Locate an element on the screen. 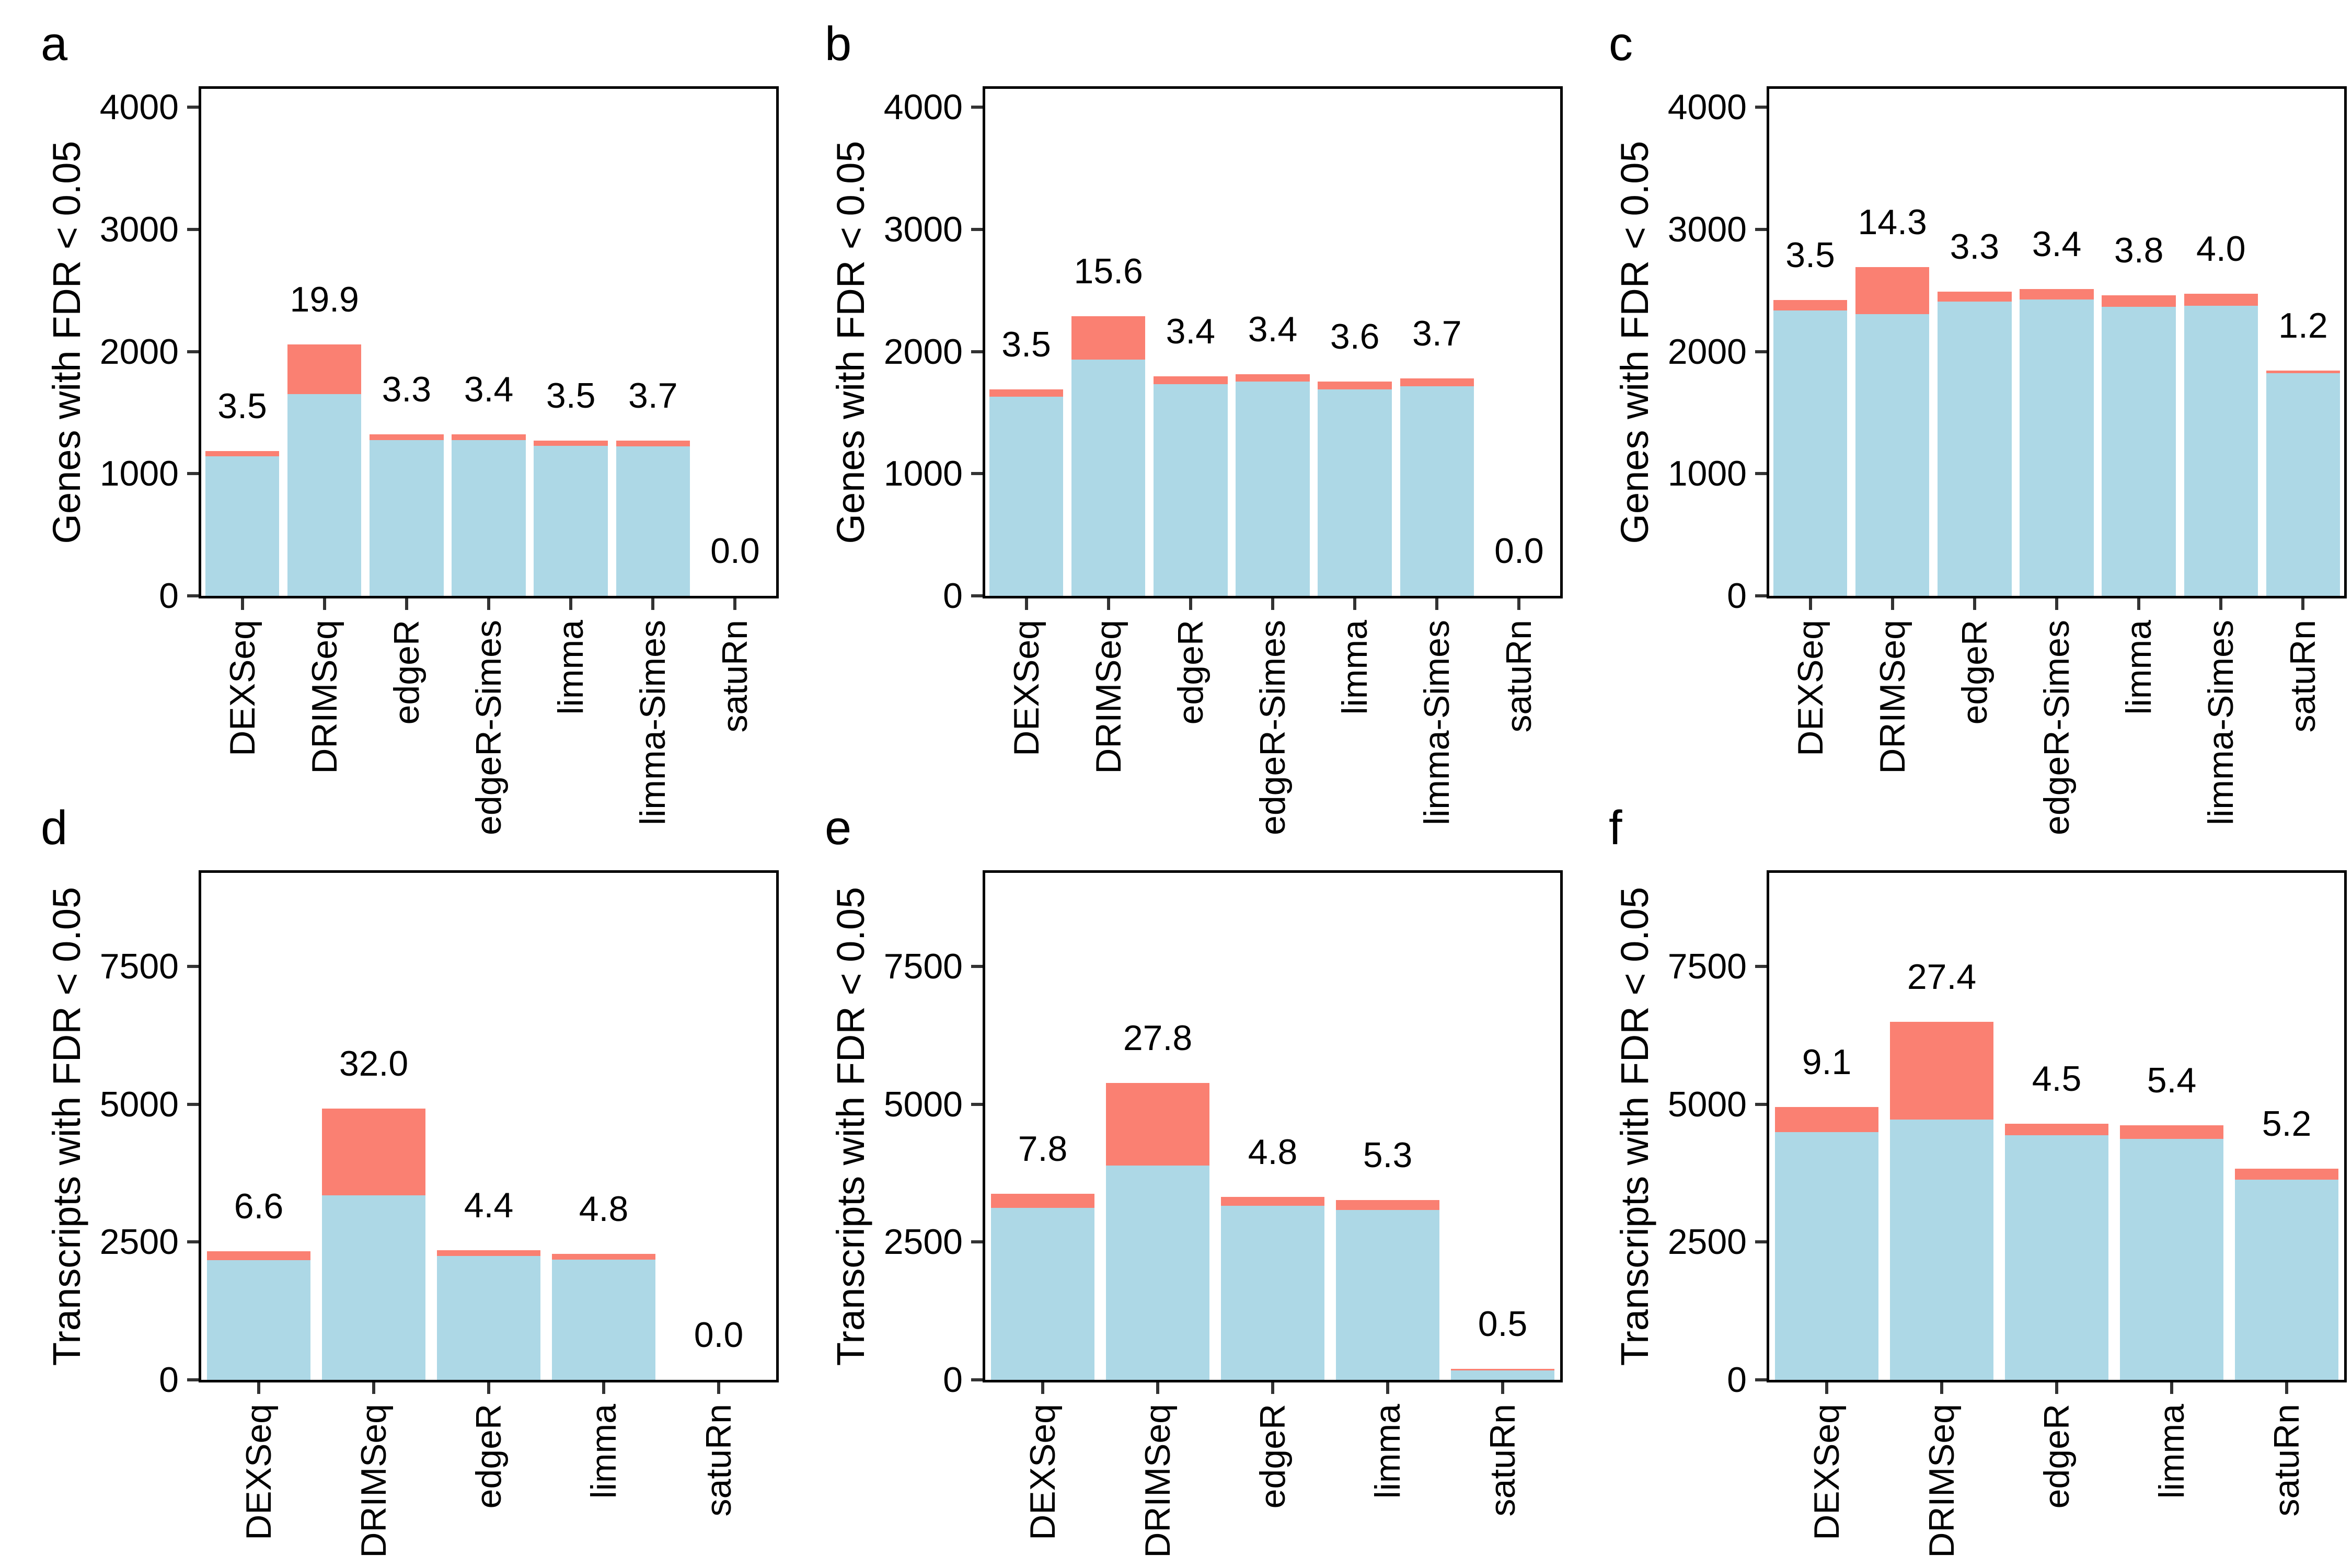 This screenshot has height=1568, width=2352. bar-value-label: 1.2 is located at coordinates (2303, 325).